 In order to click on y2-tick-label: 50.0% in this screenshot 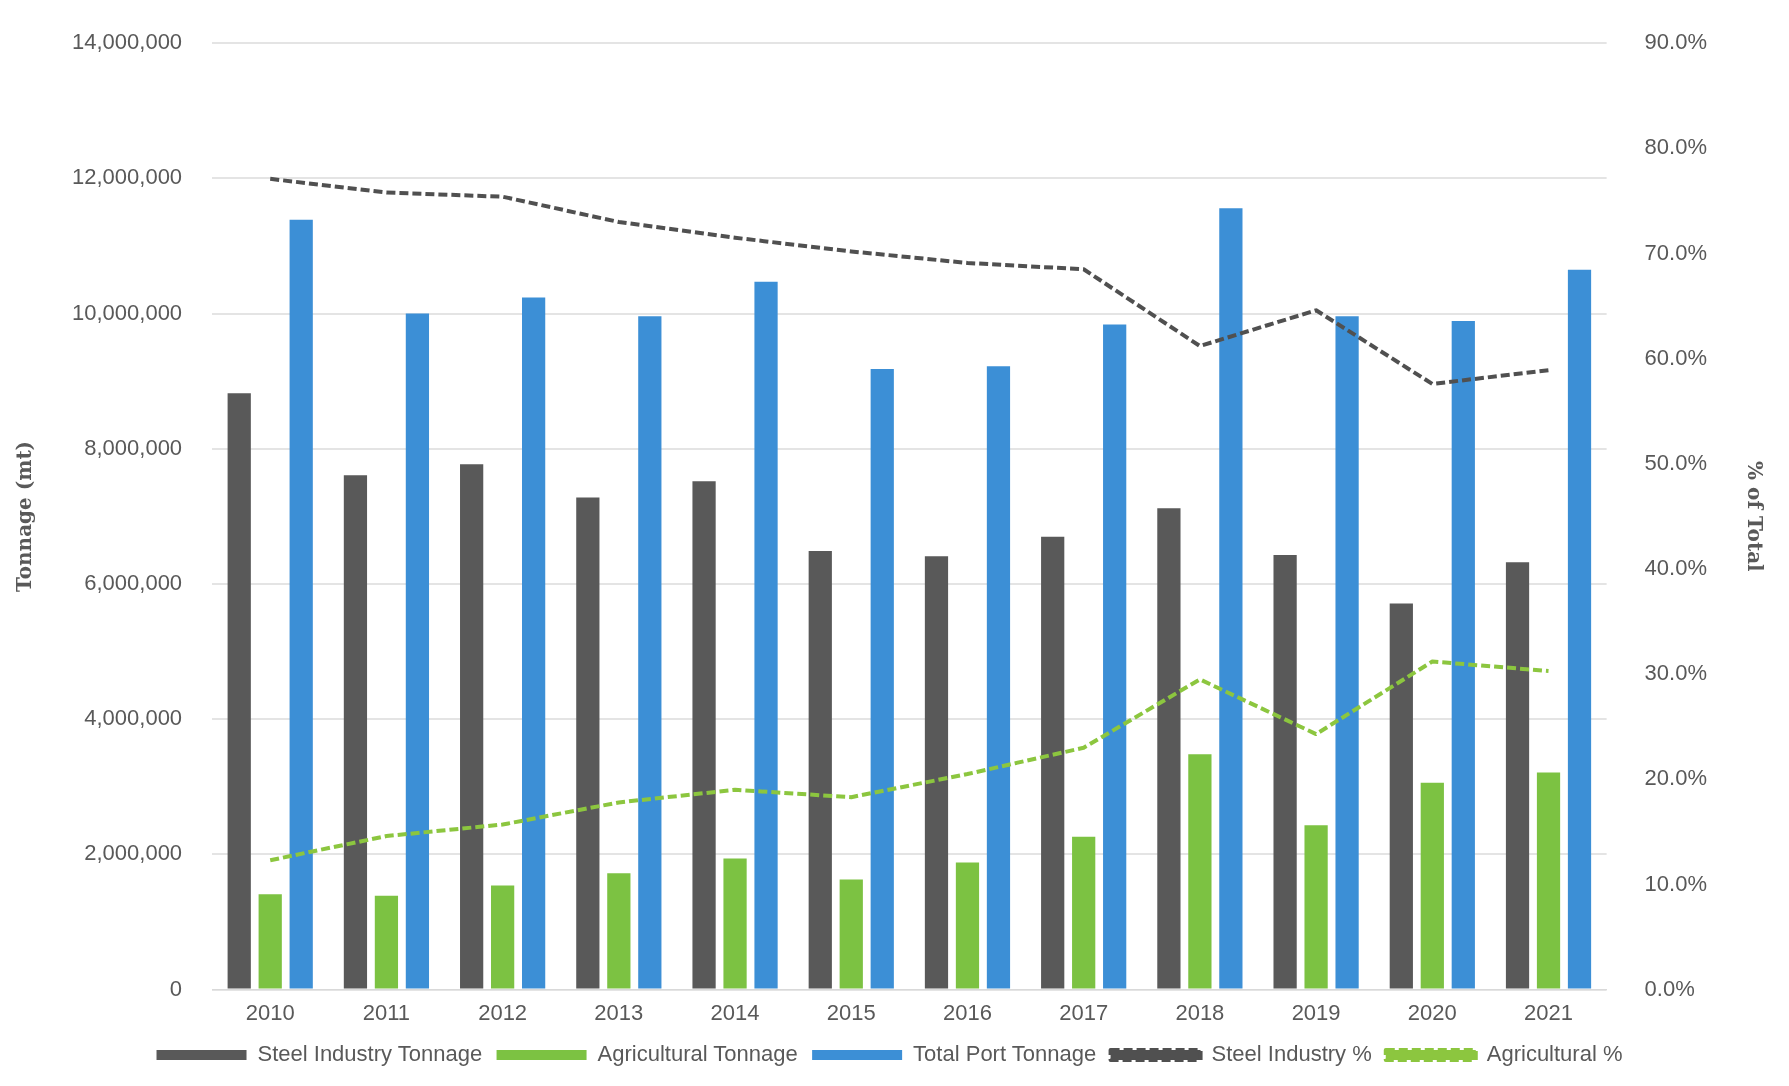, I will do `click(1676, 462)`.